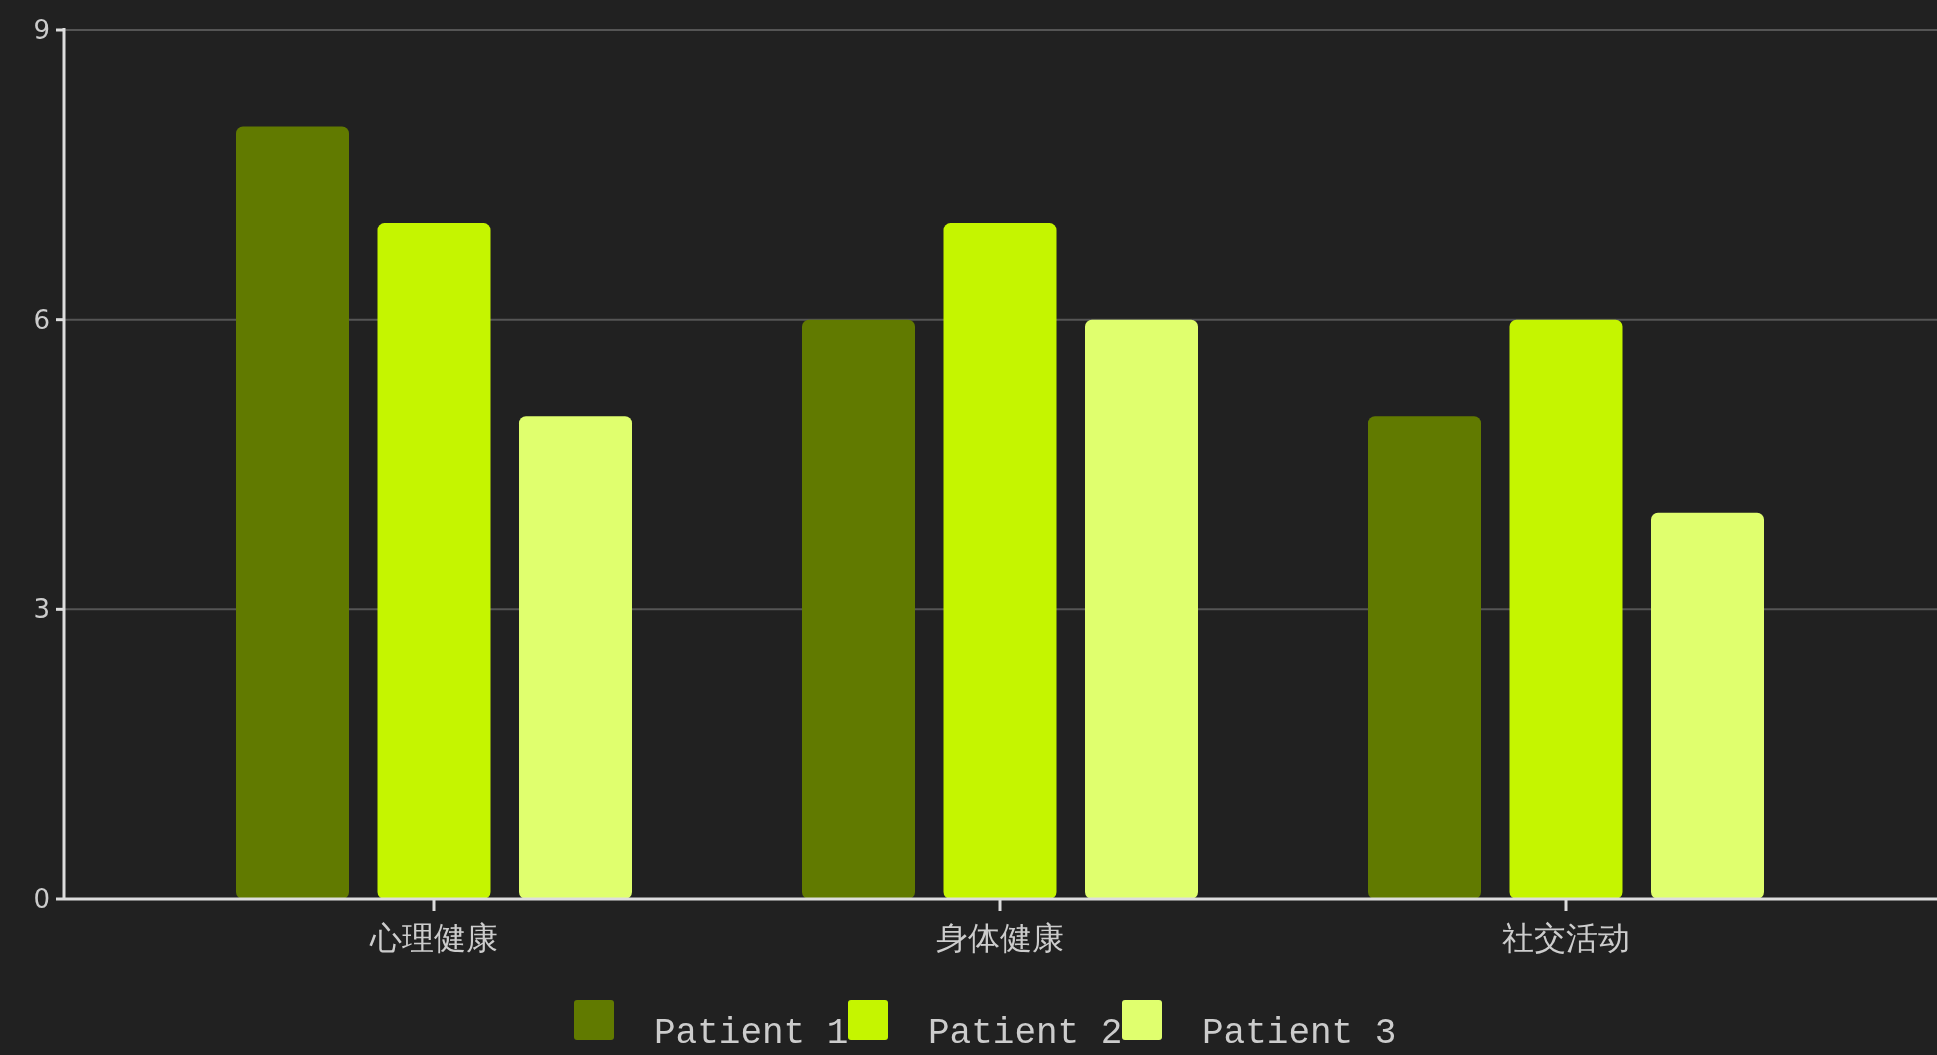 Image resolution: width=1937 pixels, height=1055 pixels. Describe the element at coordinates (1566, 938) in the screenshot. I see `x-tick-label: 社交活动` at that location.